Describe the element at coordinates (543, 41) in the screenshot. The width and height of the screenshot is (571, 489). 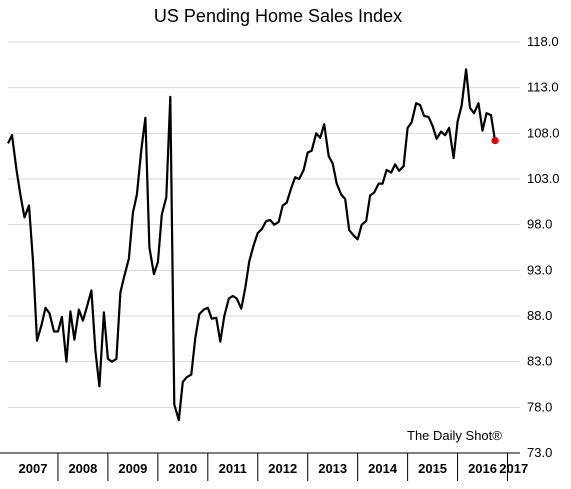
I see `y-tick-label: 118.0` at that location.